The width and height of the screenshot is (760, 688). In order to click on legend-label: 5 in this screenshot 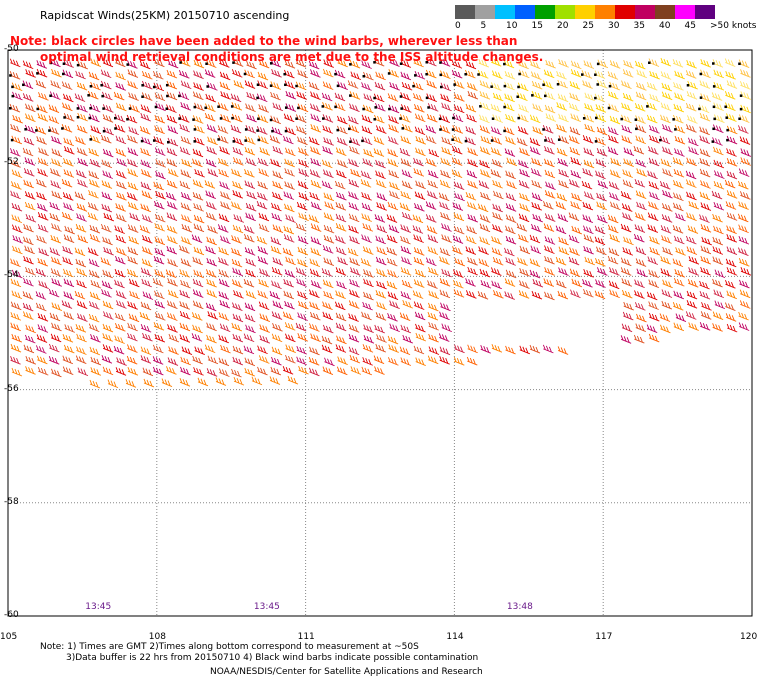, I will do `click(483, 26)`.